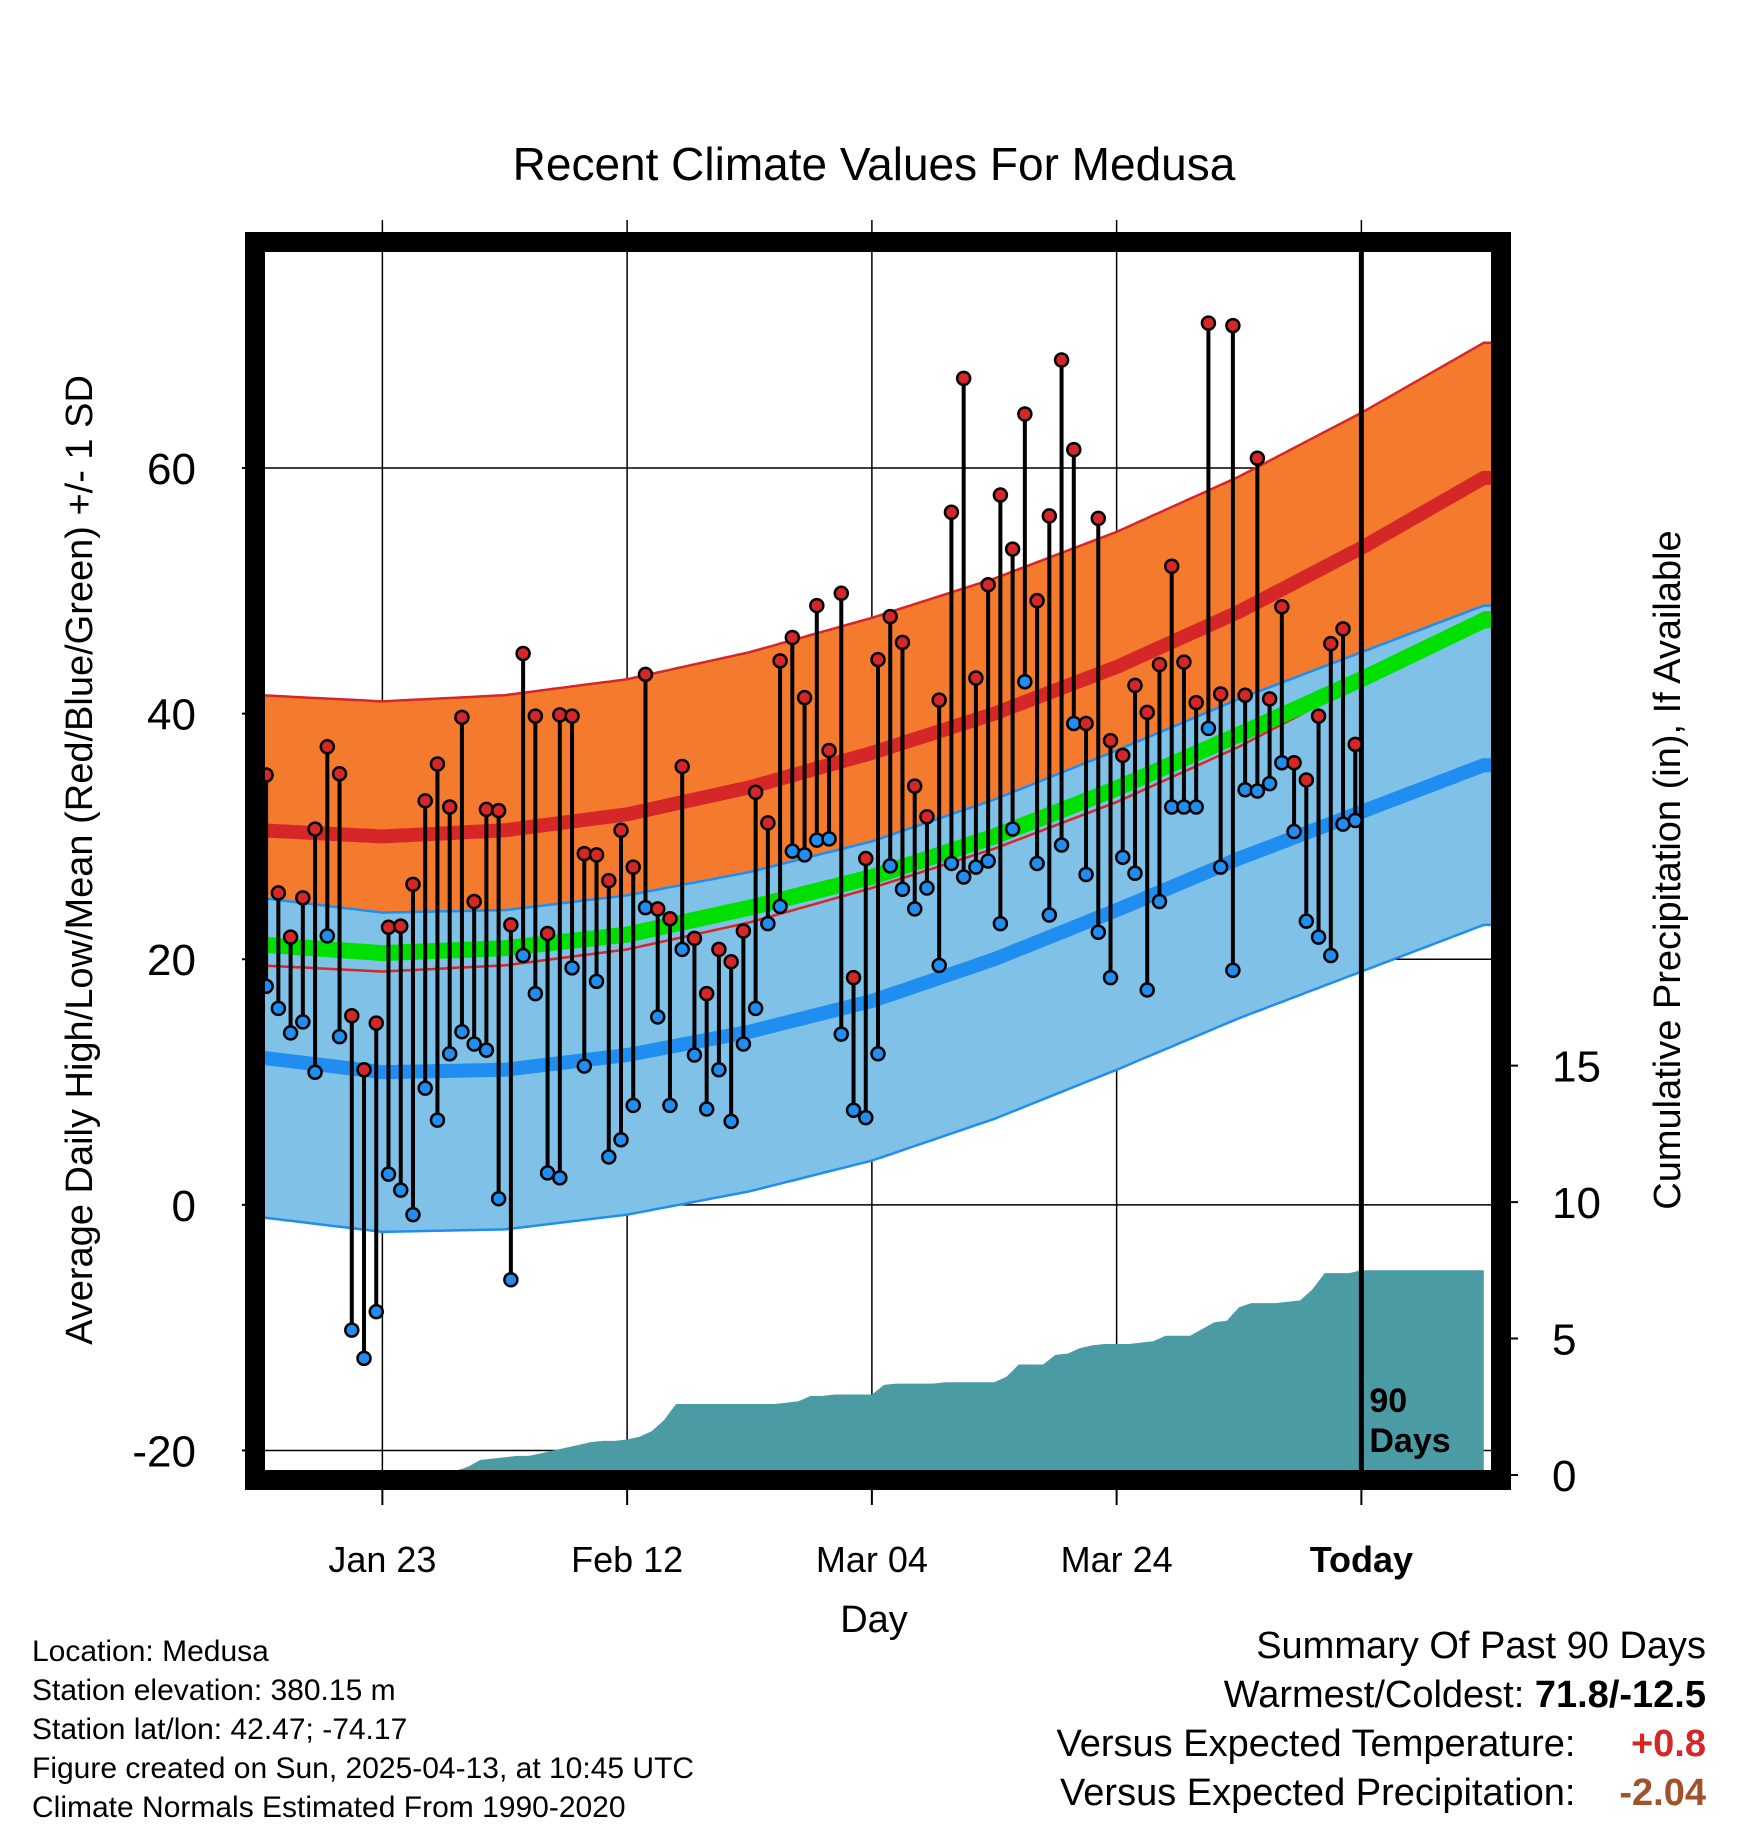 Image resolution: width=1748 pixels, height=1828 pixels. I want to click on x-tick-label: Jan 23, so click(382, 1559).